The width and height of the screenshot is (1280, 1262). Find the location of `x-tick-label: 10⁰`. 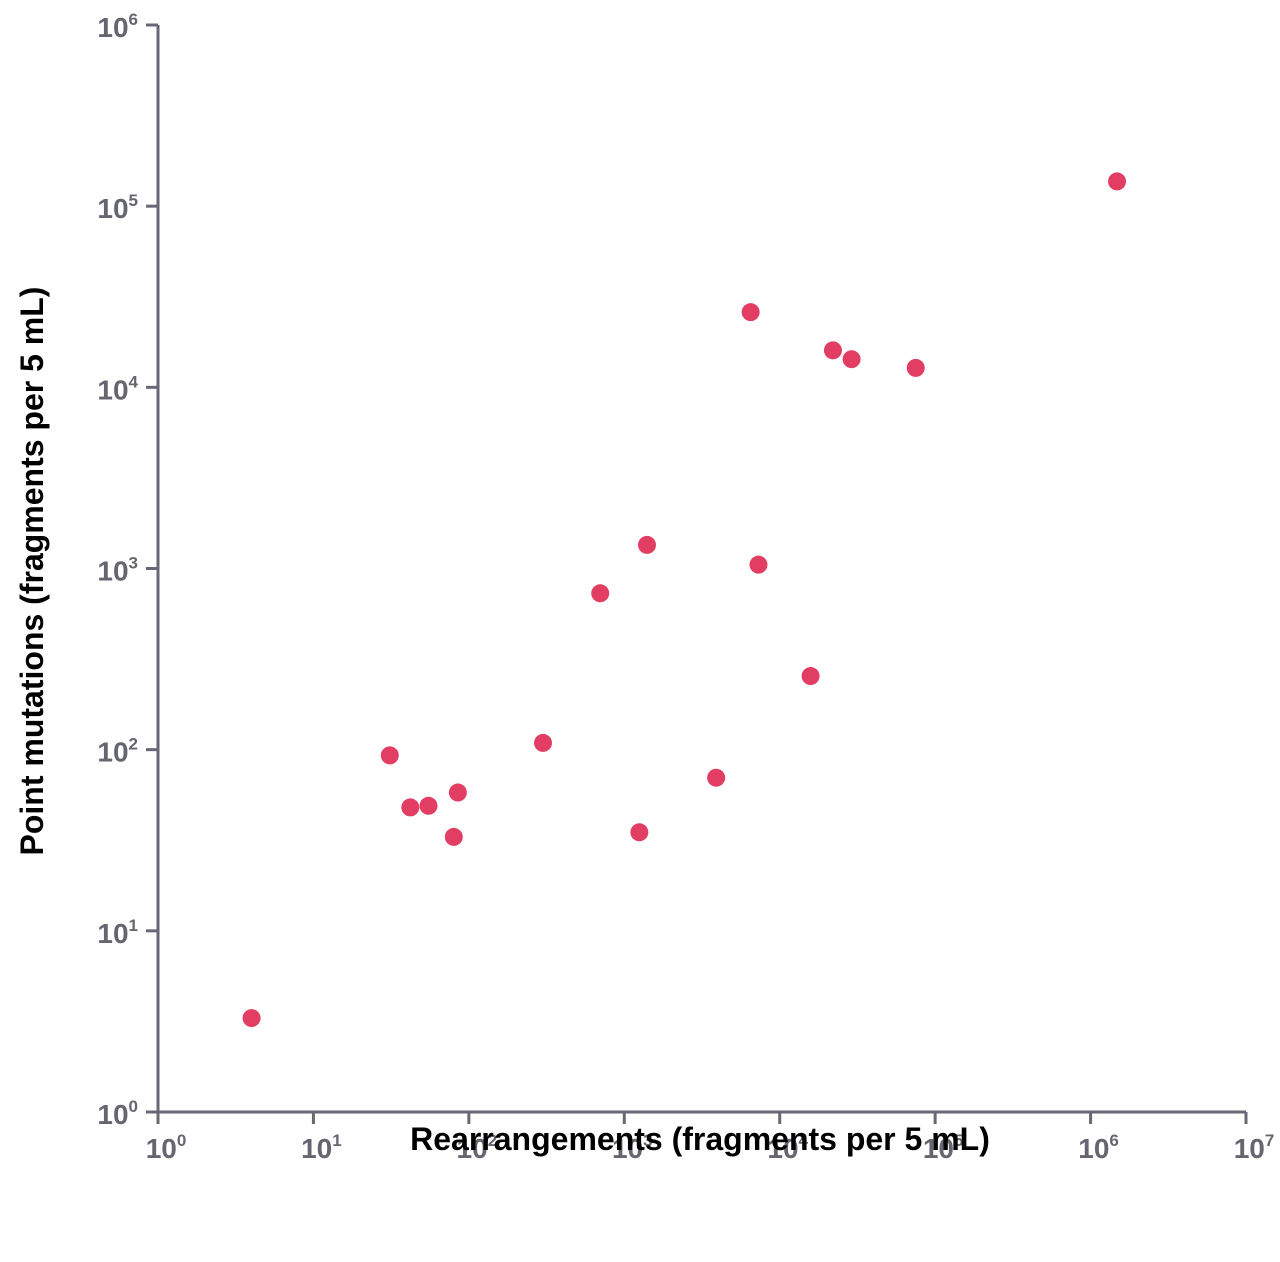

x-tick-label: 10⁰ is located at coordinates (166, 1147).